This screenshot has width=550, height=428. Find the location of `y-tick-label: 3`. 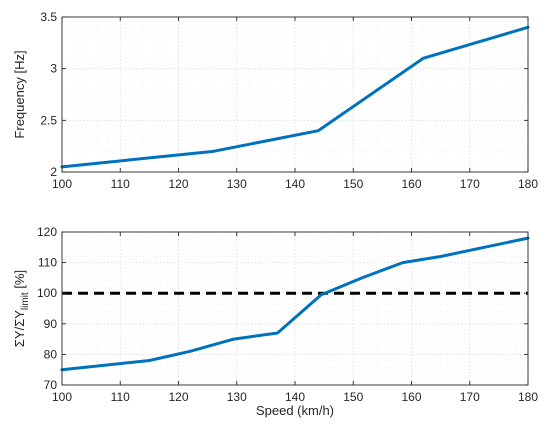

y-tick-label: 3 is located at coordinates (53, 69).